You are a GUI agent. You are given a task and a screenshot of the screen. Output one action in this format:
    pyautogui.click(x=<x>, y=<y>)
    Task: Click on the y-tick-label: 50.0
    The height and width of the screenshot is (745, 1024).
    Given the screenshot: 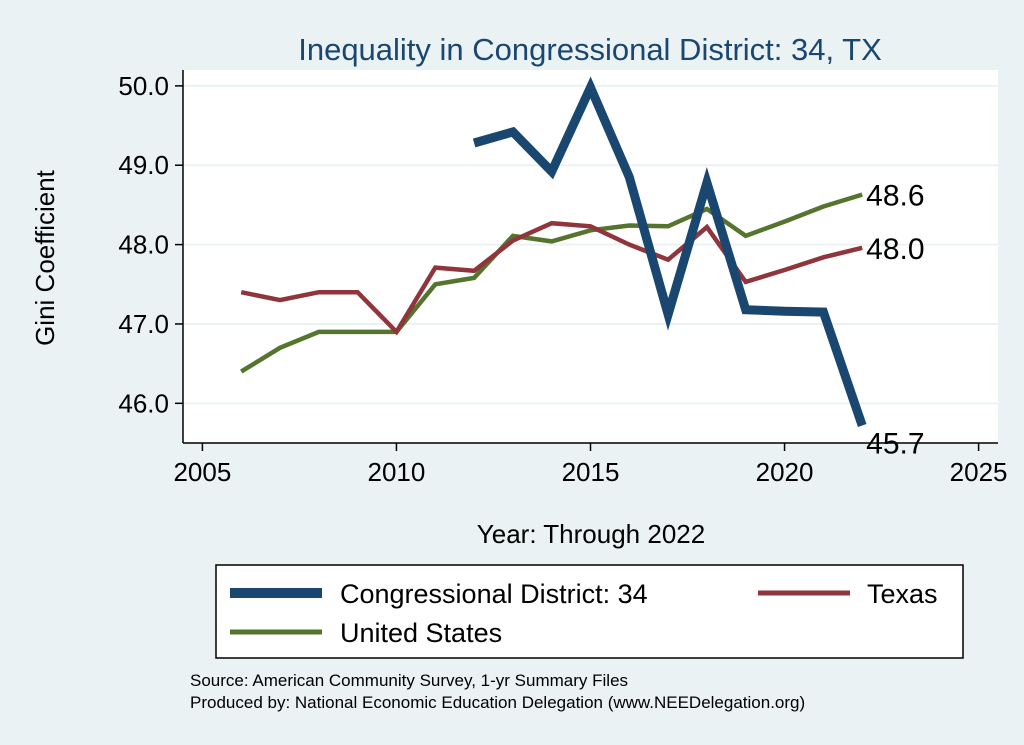 What is the action you would take?
    pyautogui.click(x=143, y=86)
    